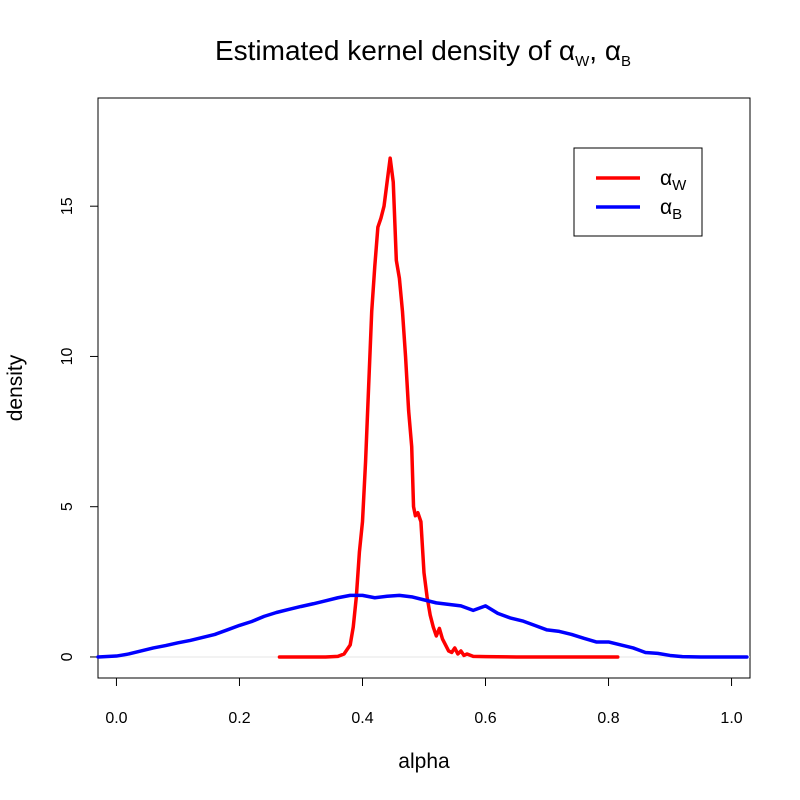 The image size is (800, 800). Describe the element at coordinates (422, 626) in the screenshot. I see `series-line-b` at that location.